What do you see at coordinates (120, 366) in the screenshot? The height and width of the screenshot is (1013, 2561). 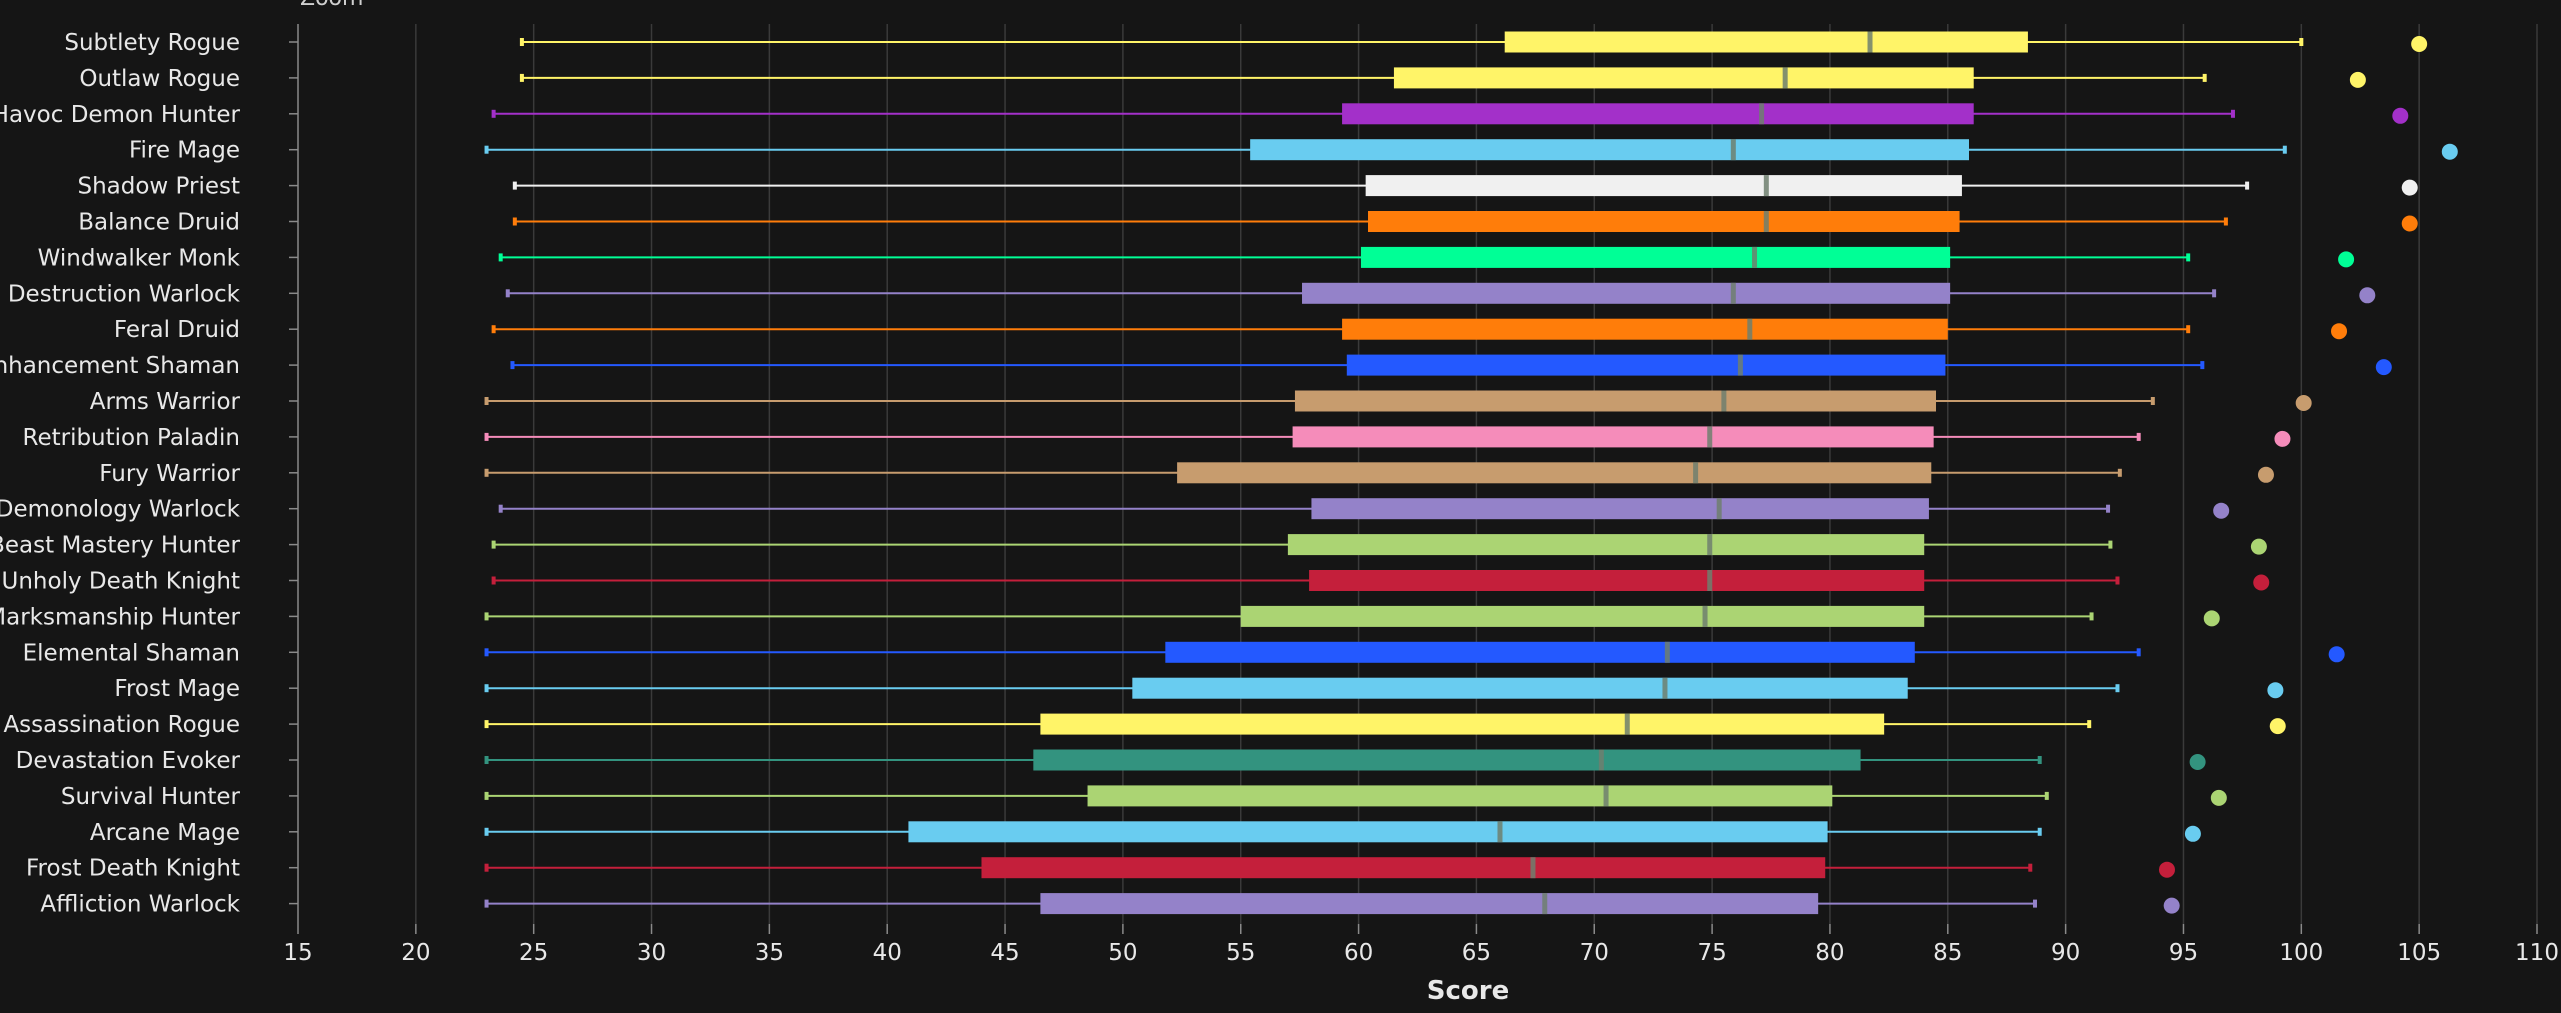 I see `y-axis-label: Enhancement Shaman` at bounding box center [120, 366].